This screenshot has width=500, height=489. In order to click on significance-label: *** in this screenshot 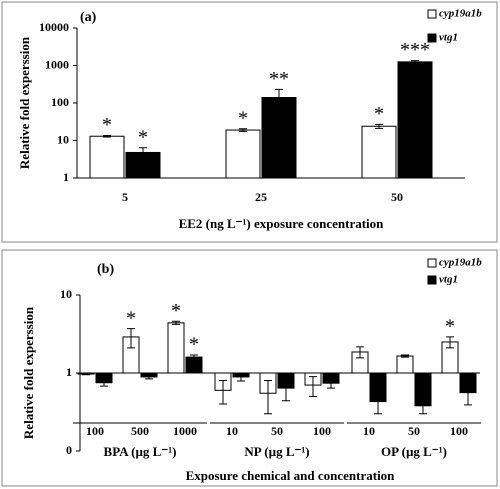, I will do `click(415, 50)`.